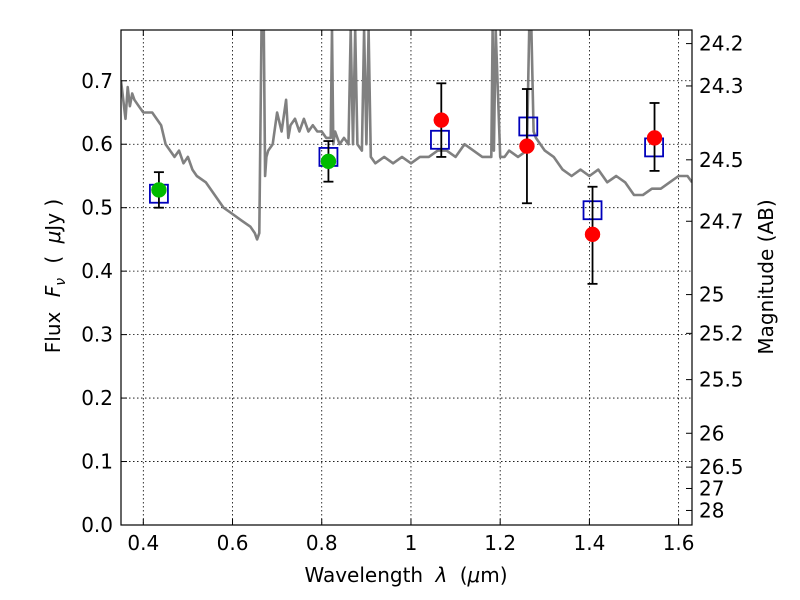 The width and height of the screenshot is (800, 600). What do you see at coordinates (322, 543) in the screenshot?
I see `x-tick-label: 0.8` at bounding box center [322, 543].